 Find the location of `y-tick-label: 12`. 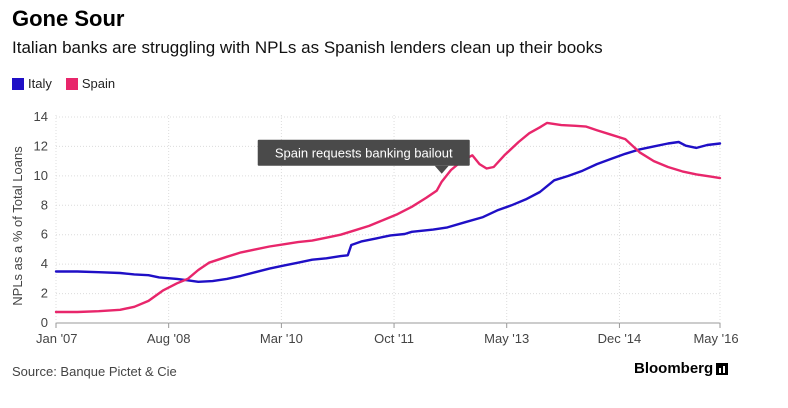

y-tick-label: 12 is located at coordinates (41, 145).